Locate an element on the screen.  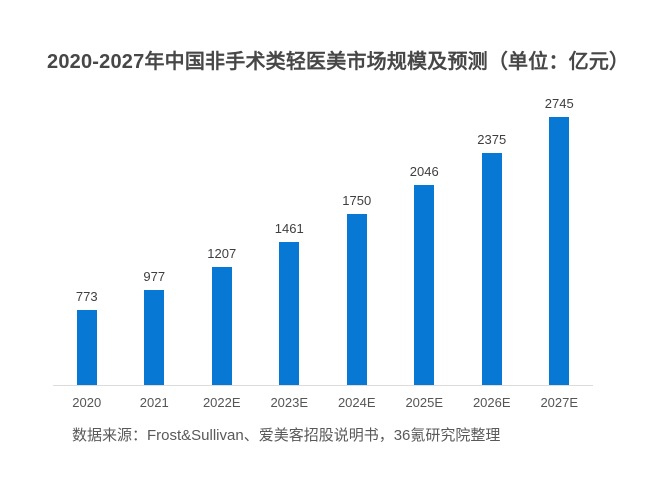
x-axis-label: 2025E is located at coordinates (424, 402).